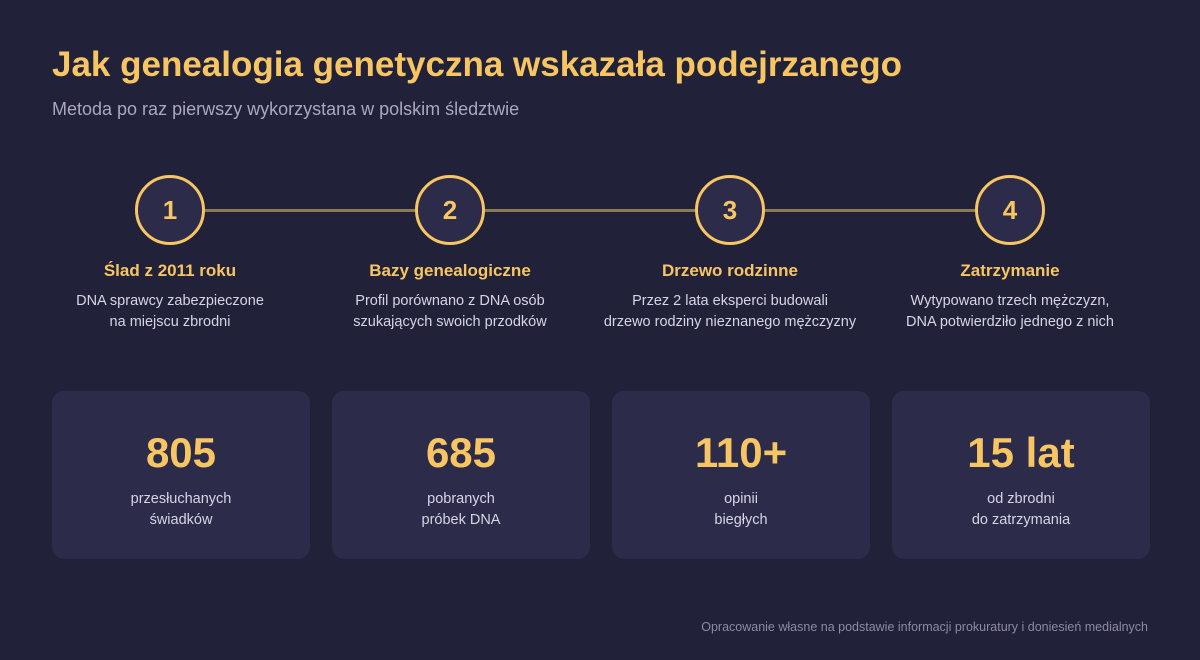 The width and height of the screenshot is (1200, 660). What do you see at coordinates (1010, 270) in the screenshot?
I see `step-title: Zatrzymanie` at bounding box center [1010, 270].